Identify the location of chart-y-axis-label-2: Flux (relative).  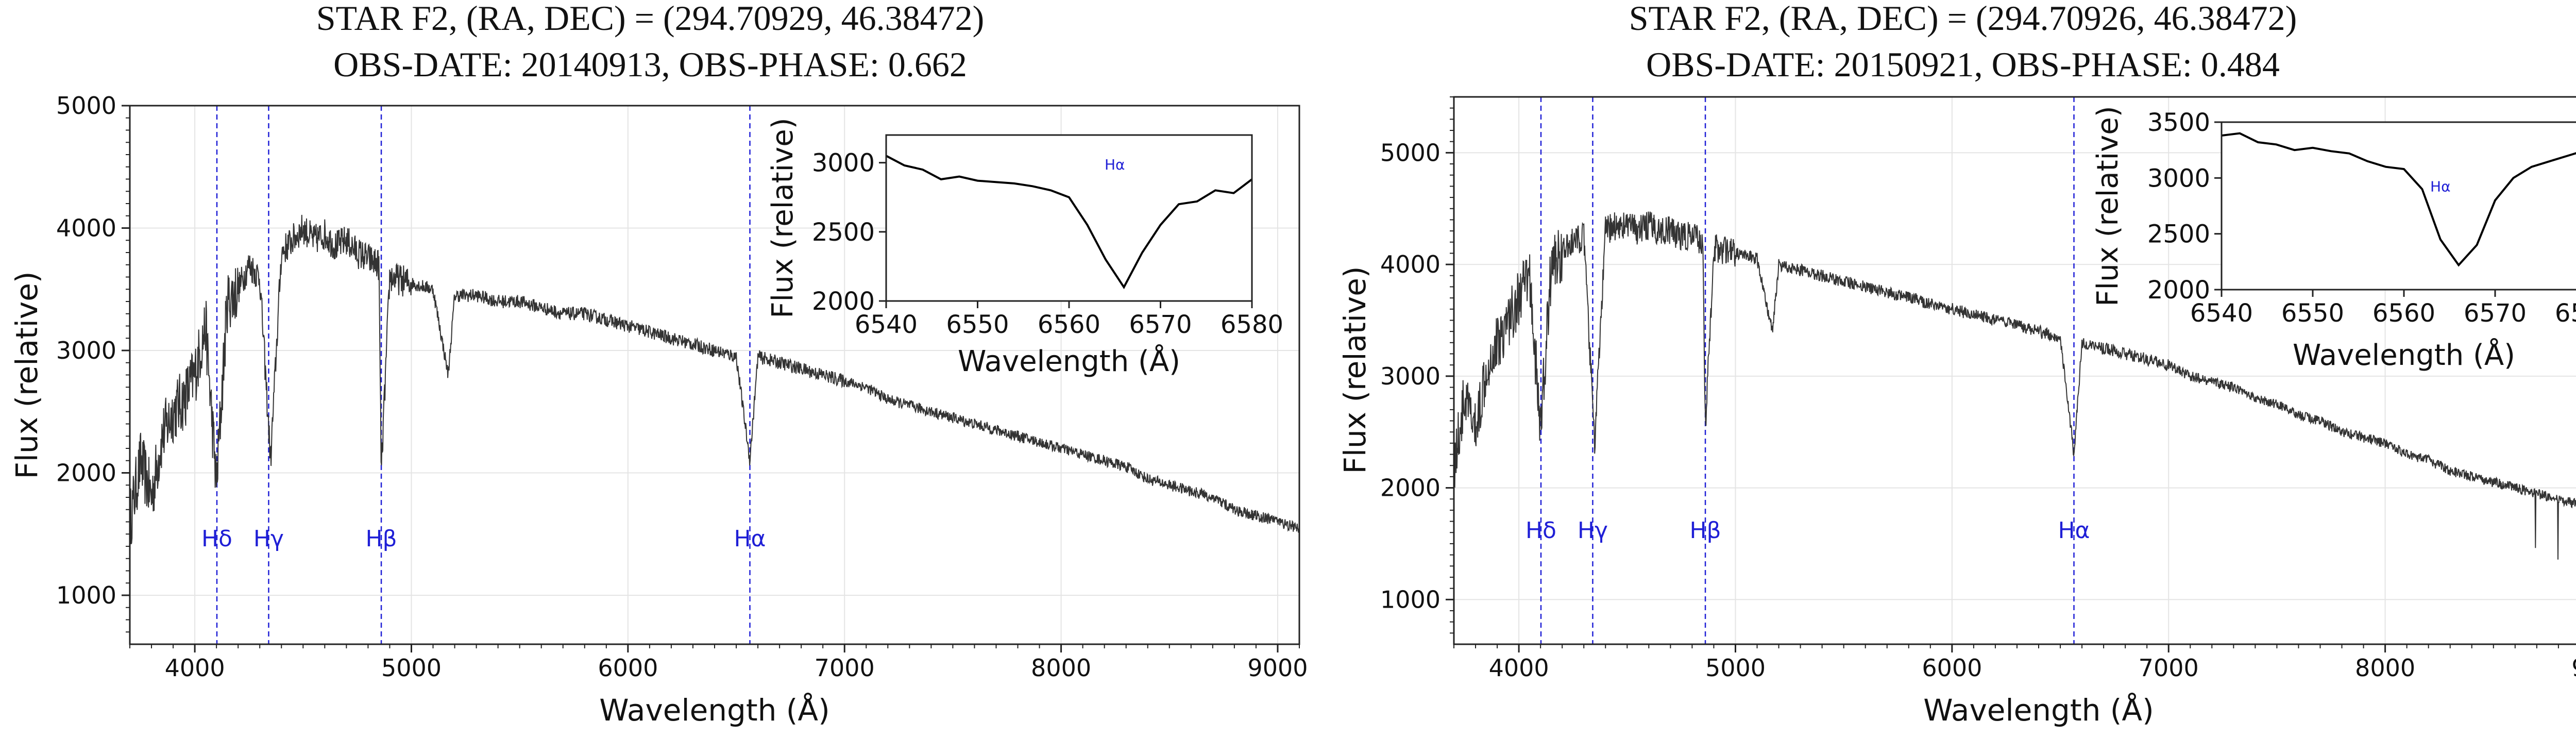
(1354, 370).